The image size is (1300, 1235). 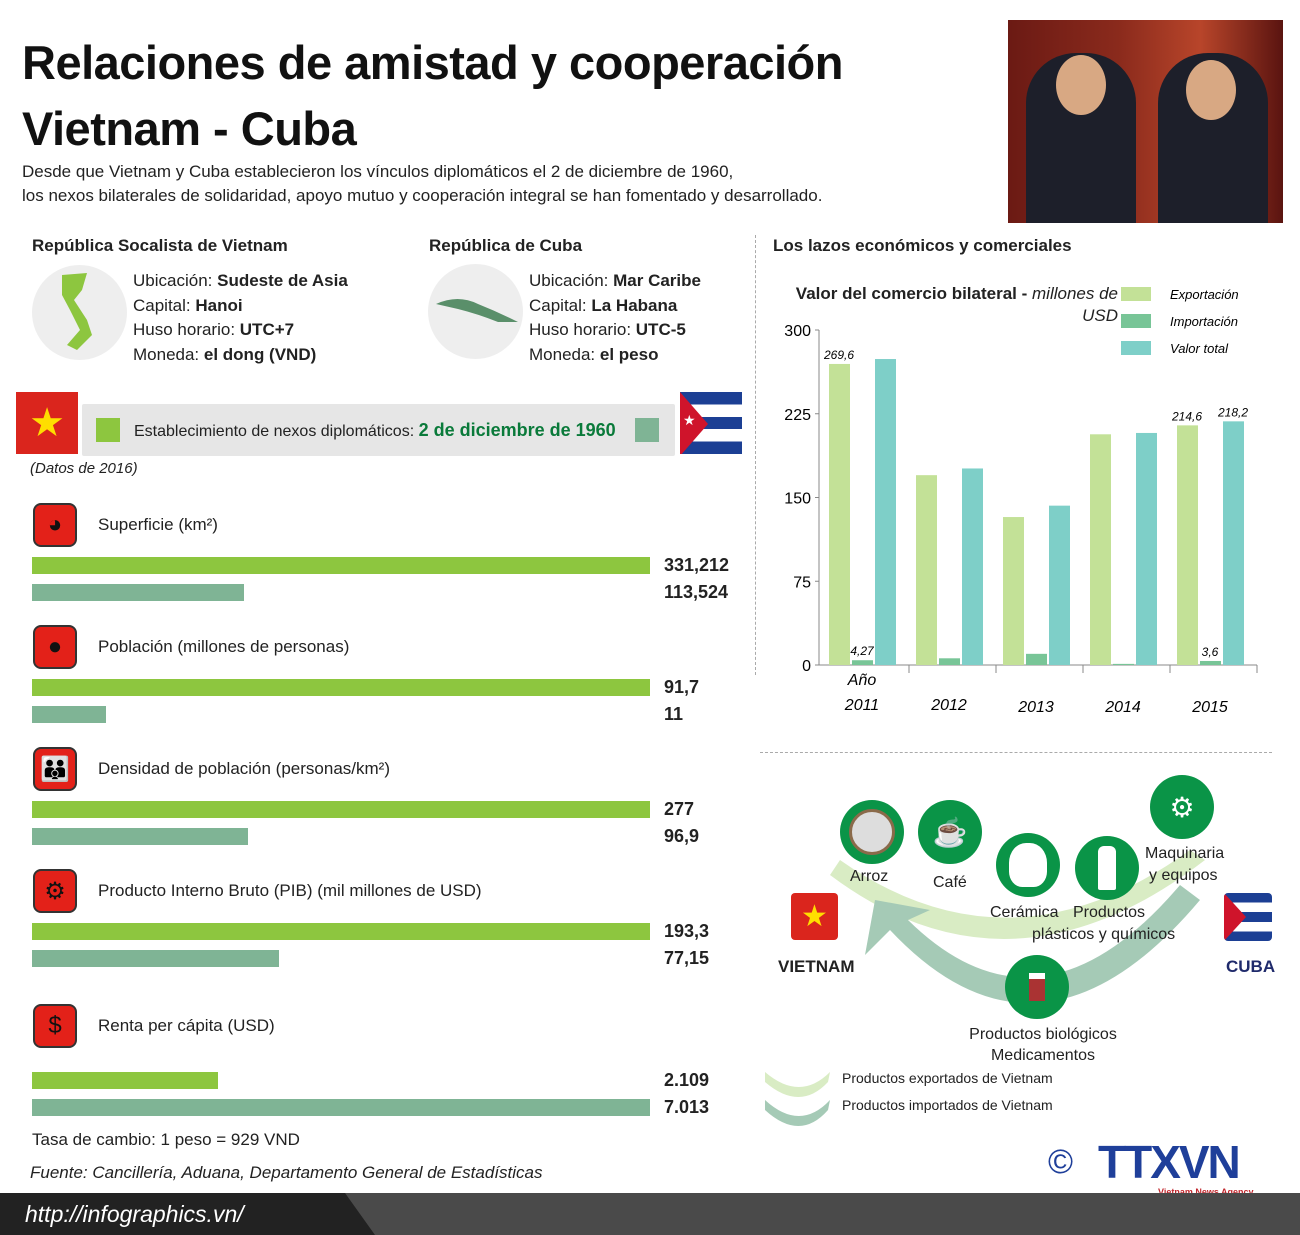 I want to click on export-arroz: Arroz, so click(x=869, y=876).